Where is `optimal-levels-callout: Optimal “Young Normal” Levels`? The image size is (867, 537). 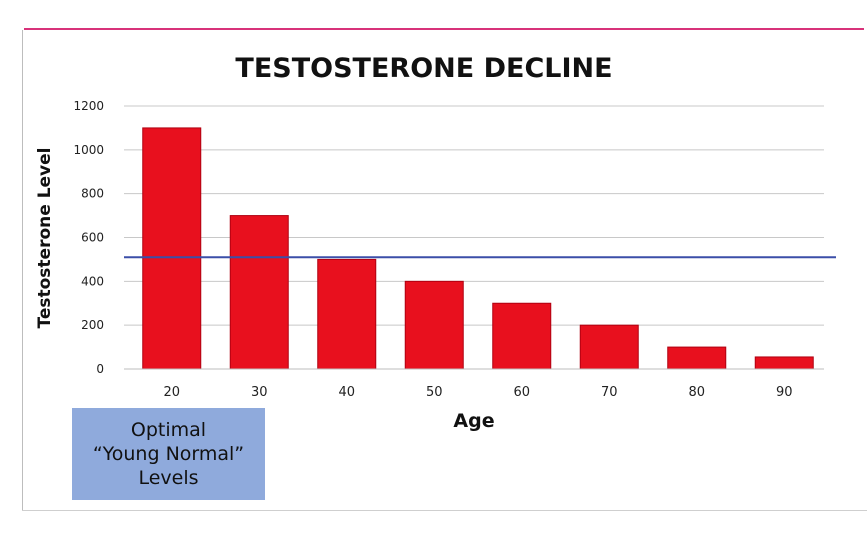
optimal-levels-callout: Optimal “Young Normal” Levels is located at coordinates (168, 454).